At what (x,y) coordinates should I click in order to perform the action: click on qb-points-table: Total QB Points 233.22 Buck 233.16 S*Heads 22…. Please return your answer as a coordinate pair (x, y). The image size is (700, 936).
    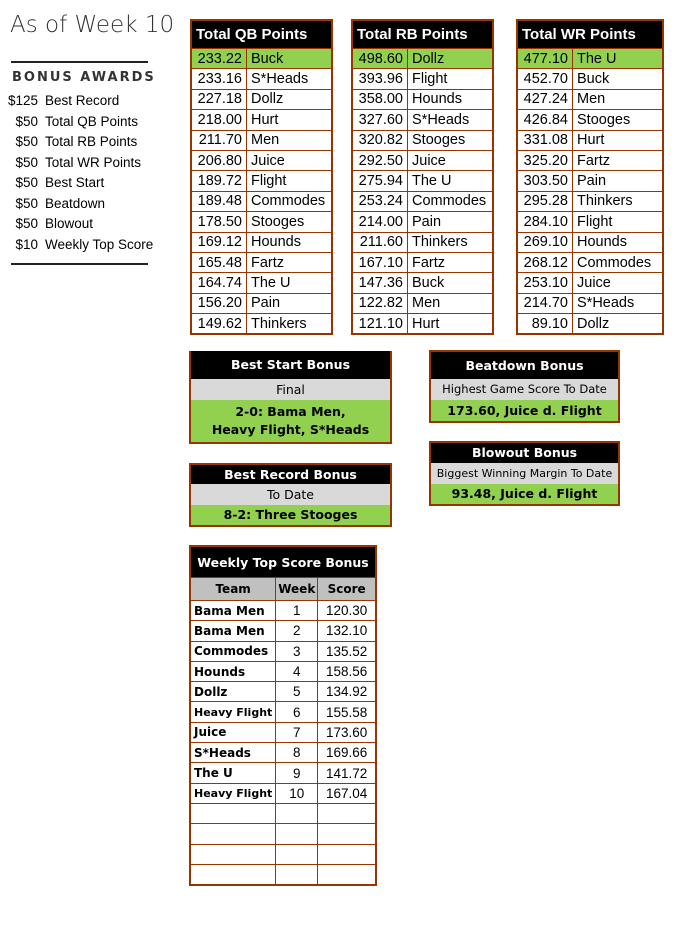
    Looking at the image, I should click on (261, 177).